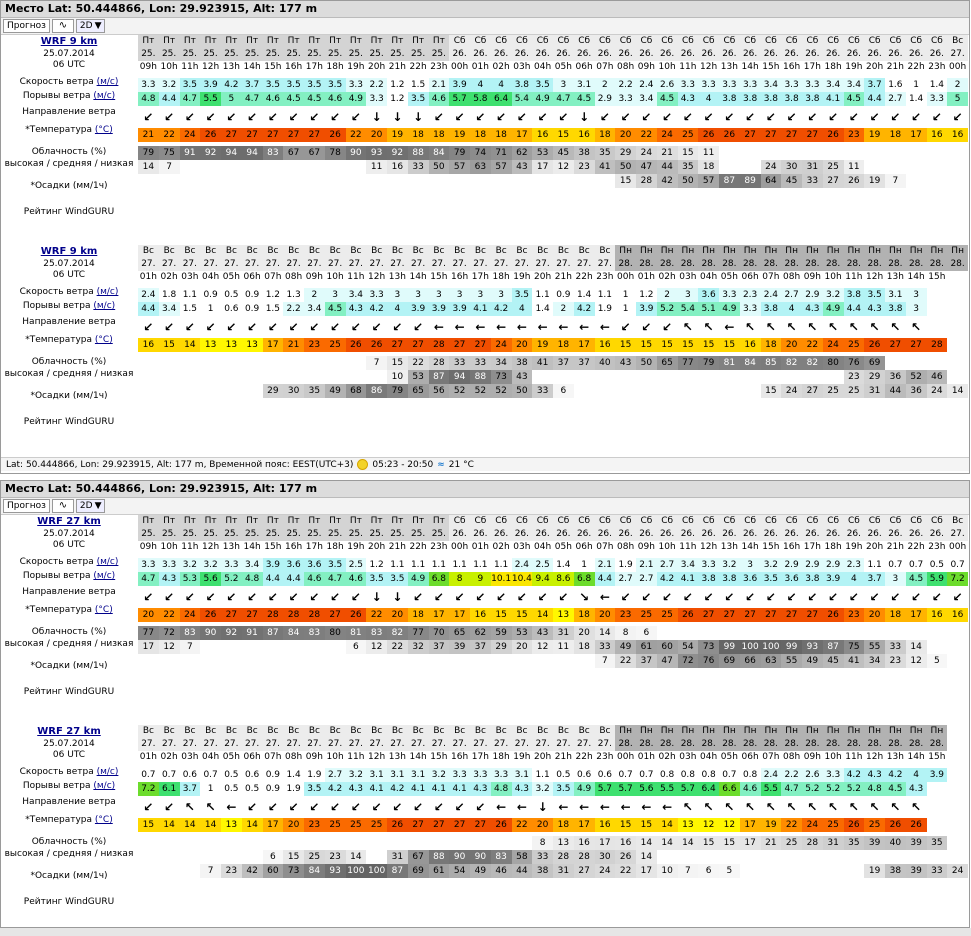 The image size is (971, 936). I want to click on wind-speed-cell: 0.7, so click(957, 565).